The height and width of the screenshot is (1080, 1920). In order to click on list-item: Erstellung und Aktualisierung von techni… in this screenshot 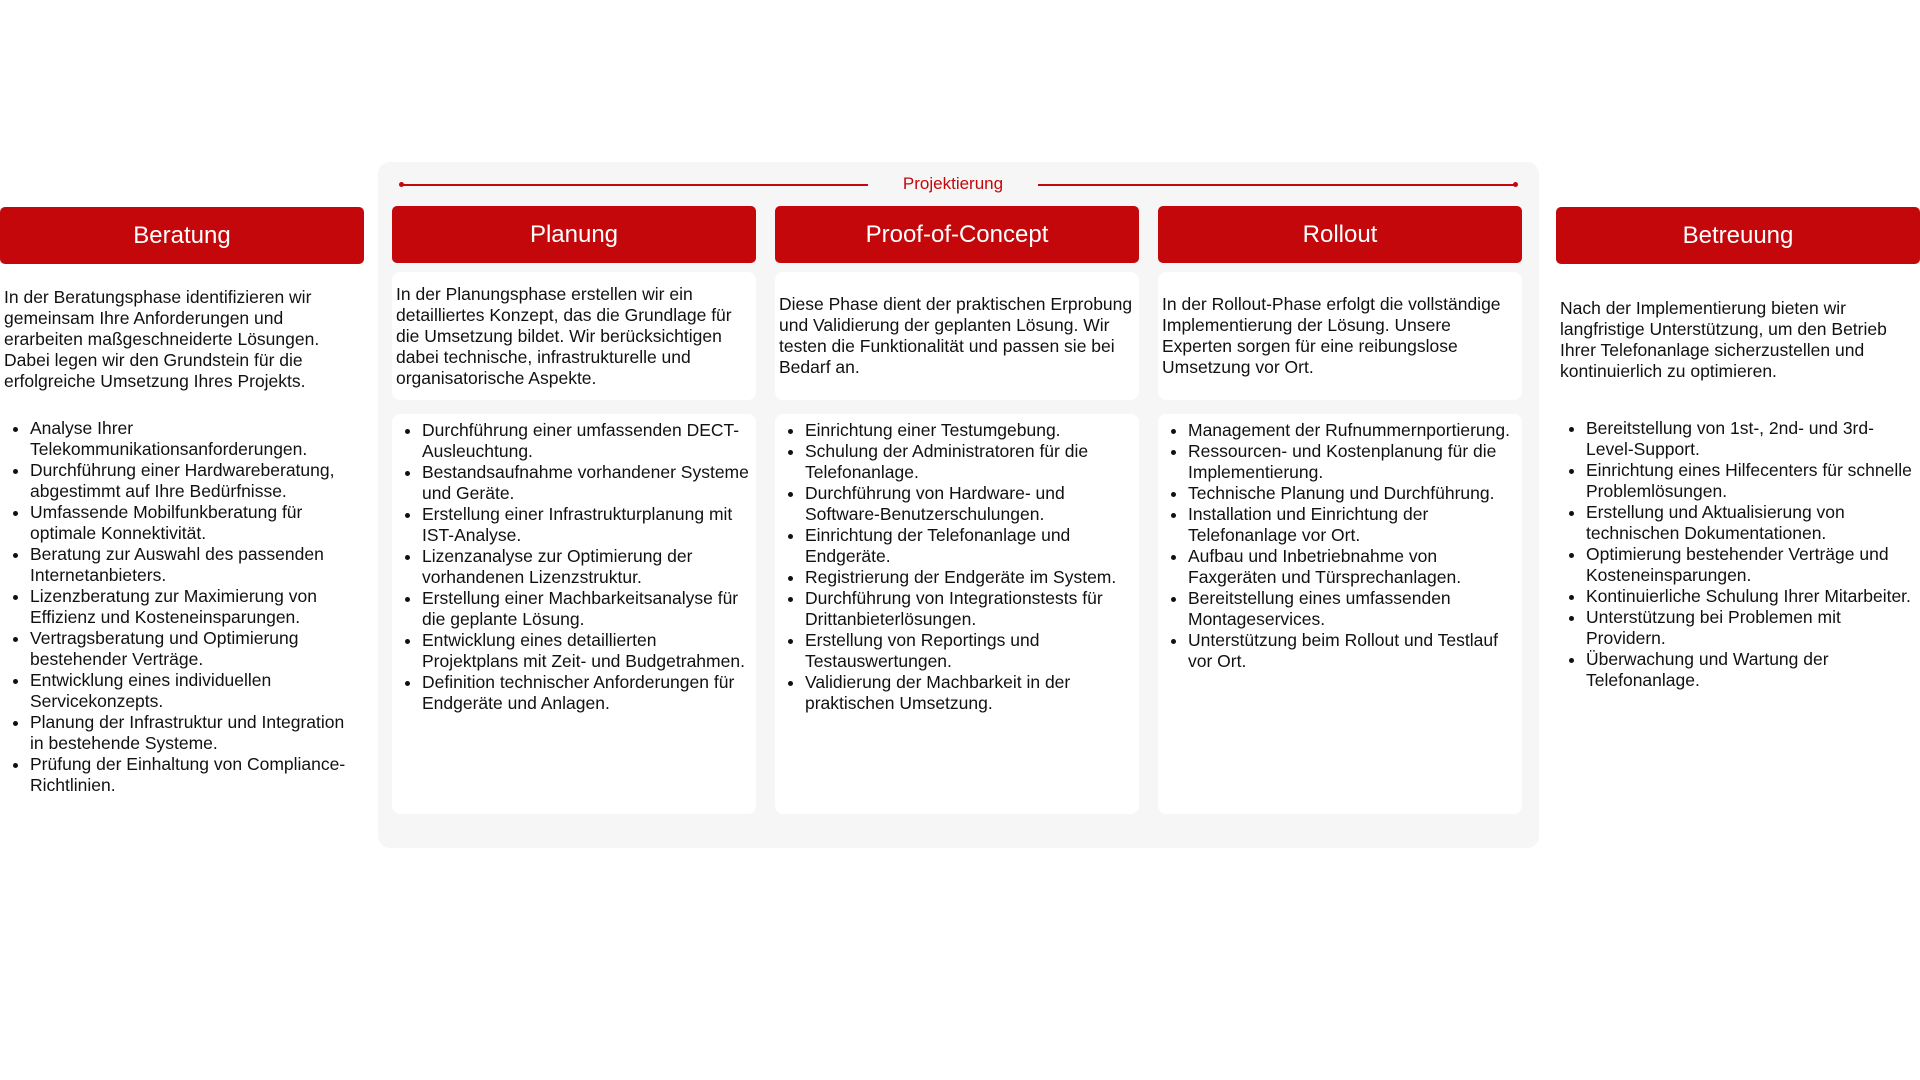, I will do `click(1750, 523)`.